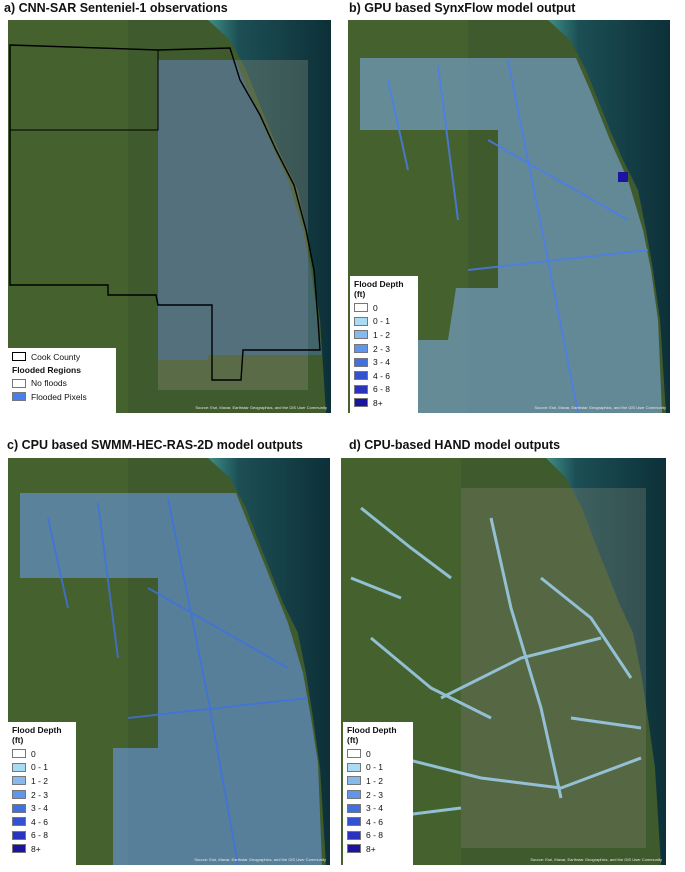  What do you see at coordinates (46, 369) in the screenshot?
I see `legend-title-a: Flooded Regions` at bounding box center [46, 369].